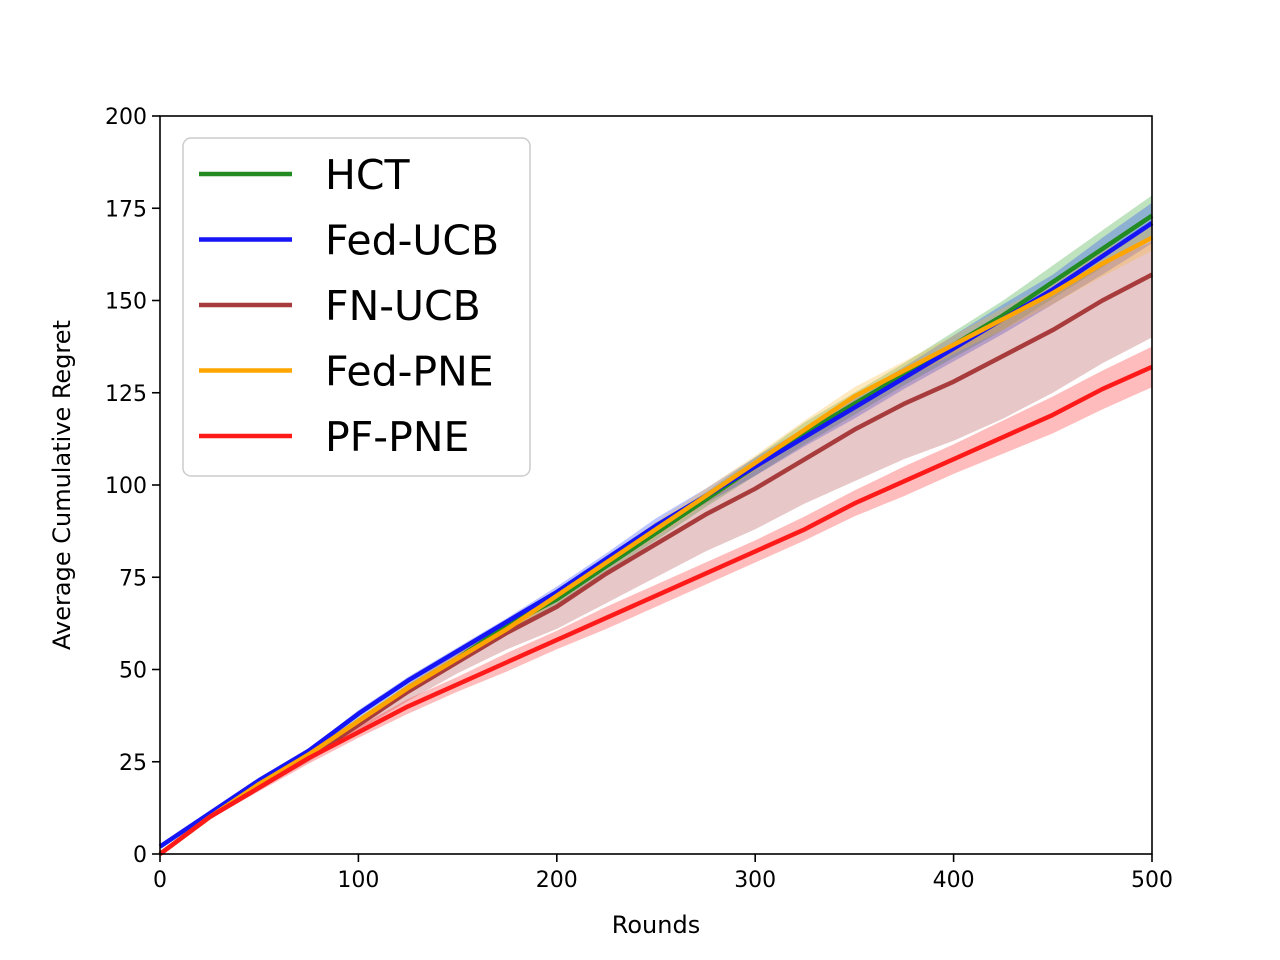 The image size is (1280, 960). What do you see at coordinates (126, 302) in the screenshot?
I see `y-tick-label: 150` at bounding box center [126, 302].